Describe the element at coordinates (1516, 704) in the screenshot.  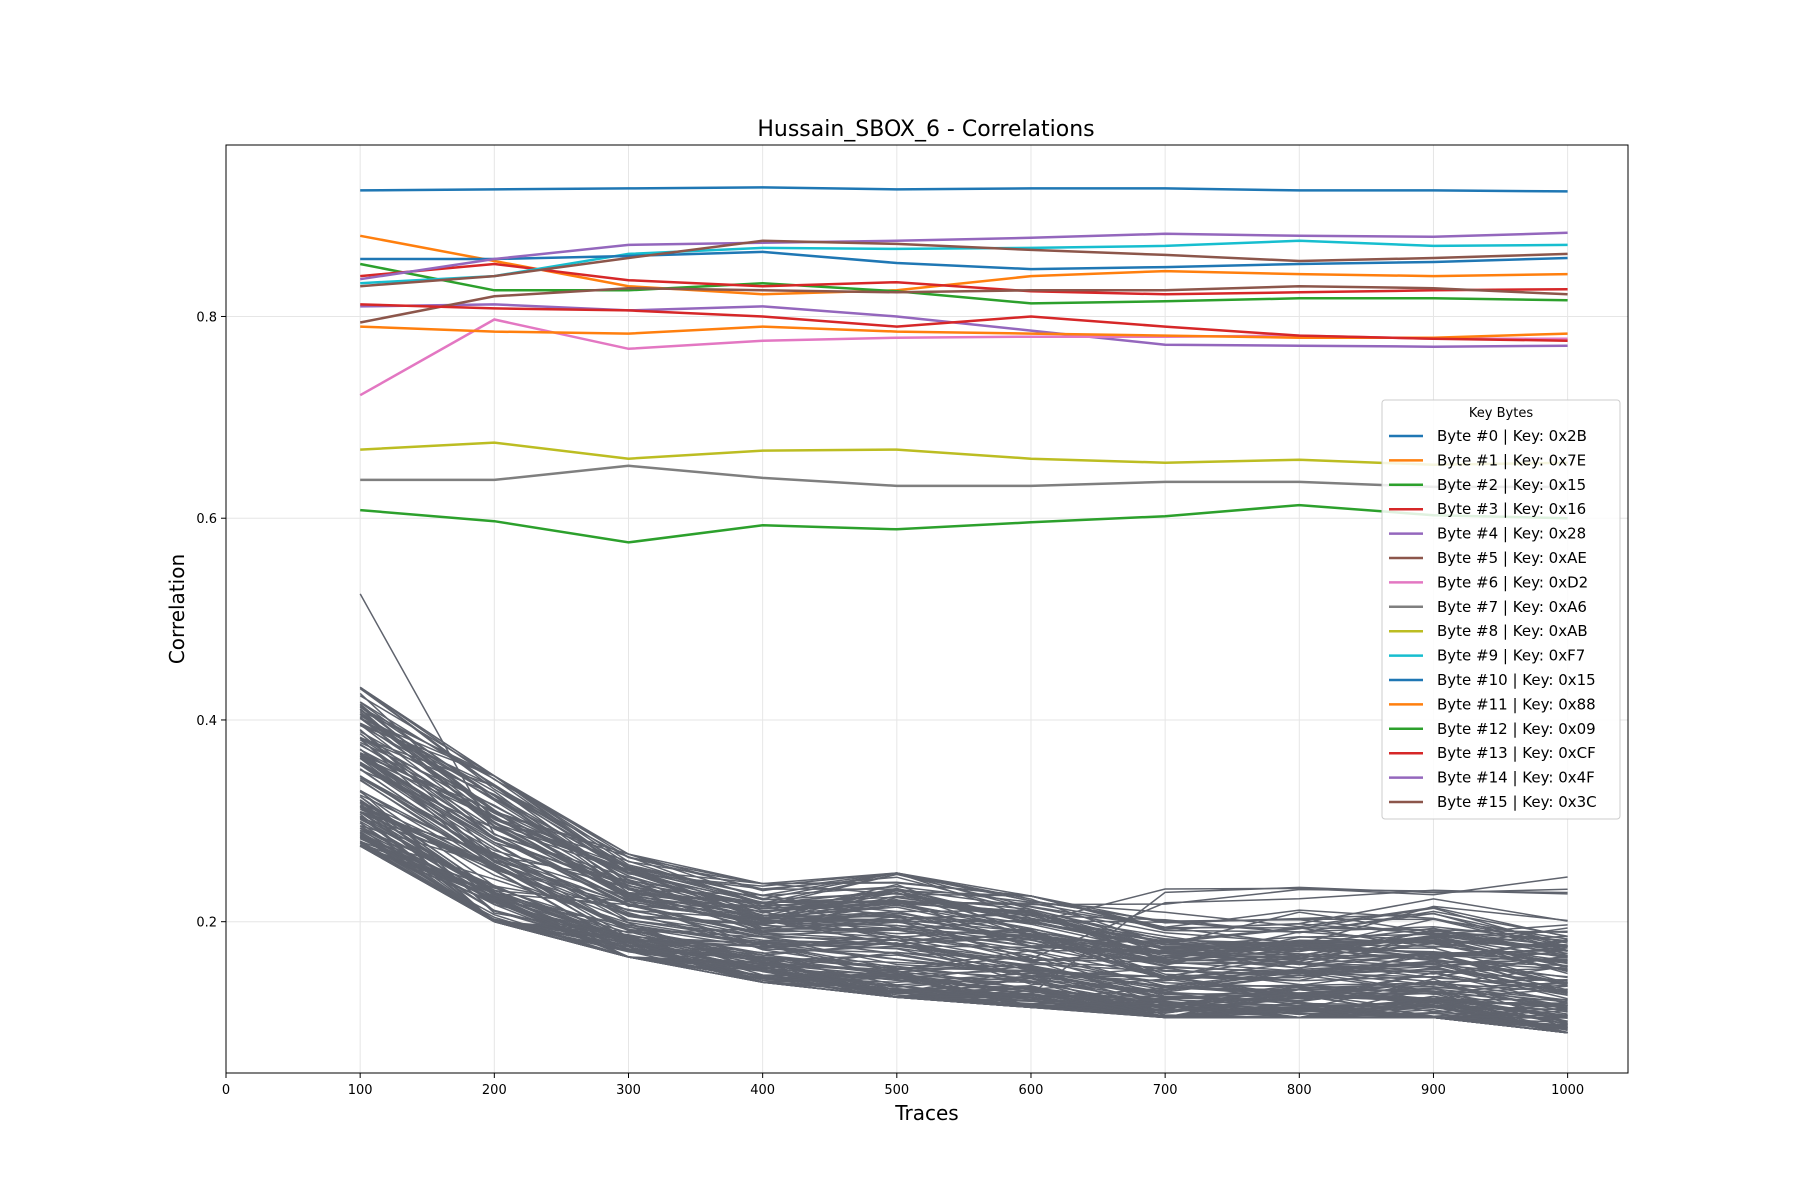
I see `legend-entry-label: Byte #11 | Key: 0x88` at that location.